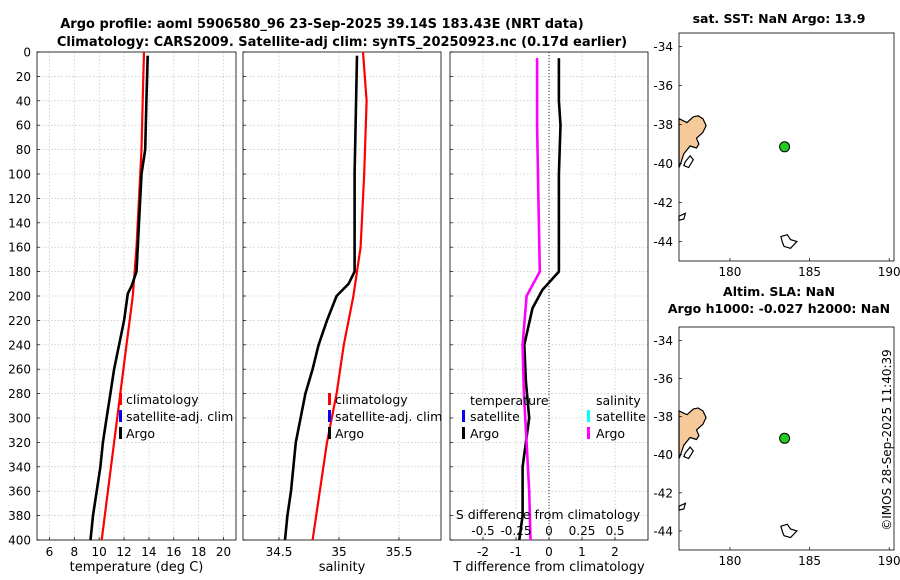 The height and width of the screenshot is (580, 900). Describe the element at coordinates (516, 552) in the screenshot. I see `x-tick-label: -1` at that location.